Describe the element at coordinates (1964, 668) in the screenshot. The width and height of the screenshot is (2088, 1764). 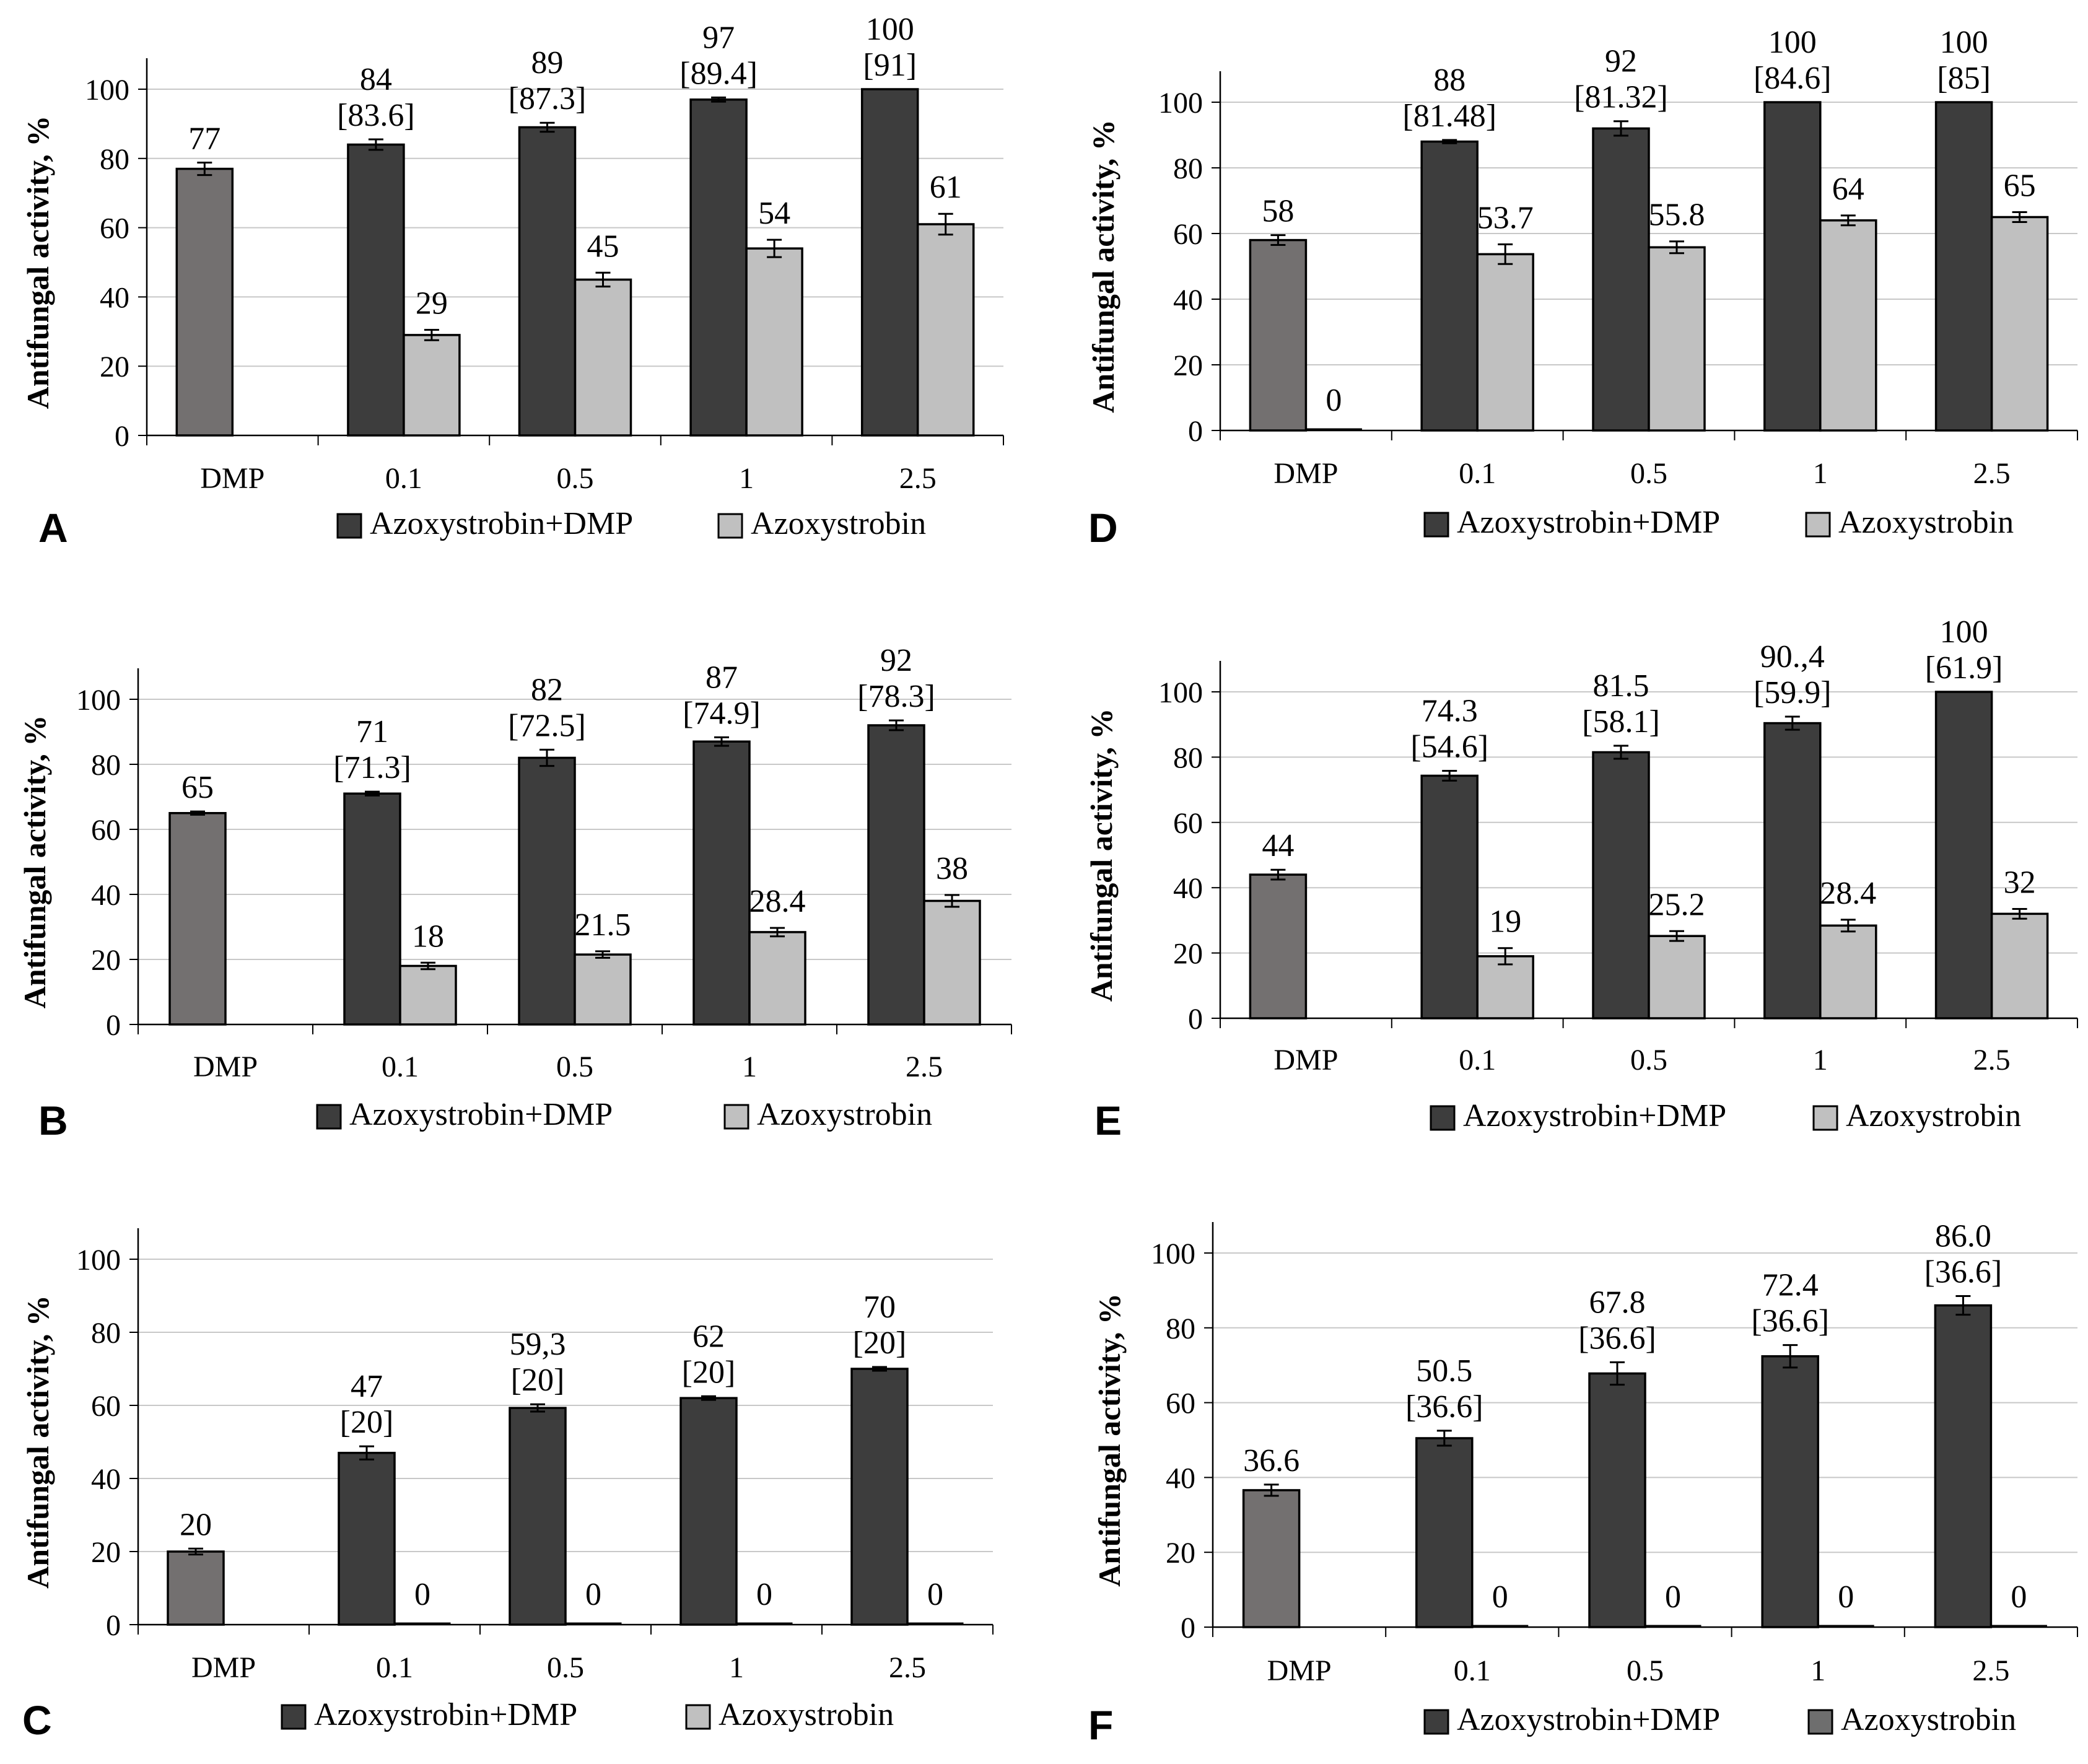
I see `expected-value-label: [61.9]` at that location.